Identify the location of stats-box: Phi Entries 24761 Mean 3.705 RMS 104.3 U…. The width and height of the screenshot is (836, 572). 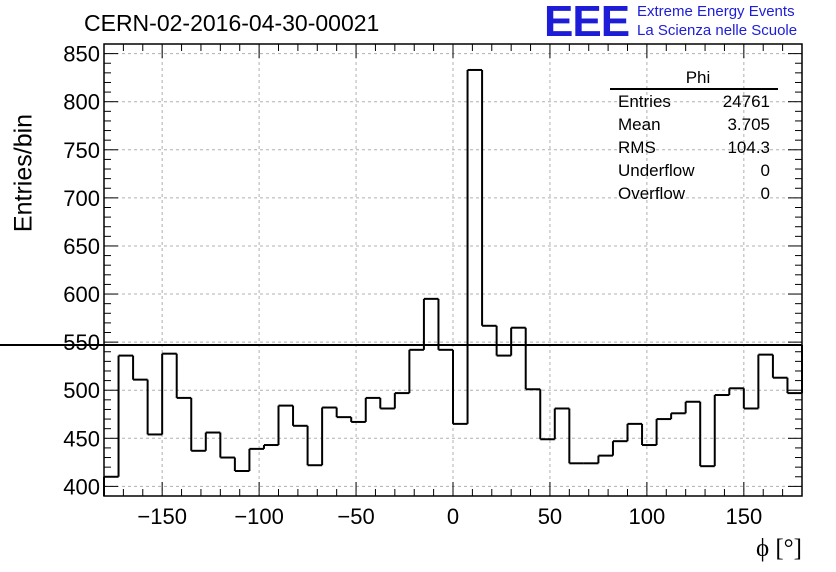
(694, 136).